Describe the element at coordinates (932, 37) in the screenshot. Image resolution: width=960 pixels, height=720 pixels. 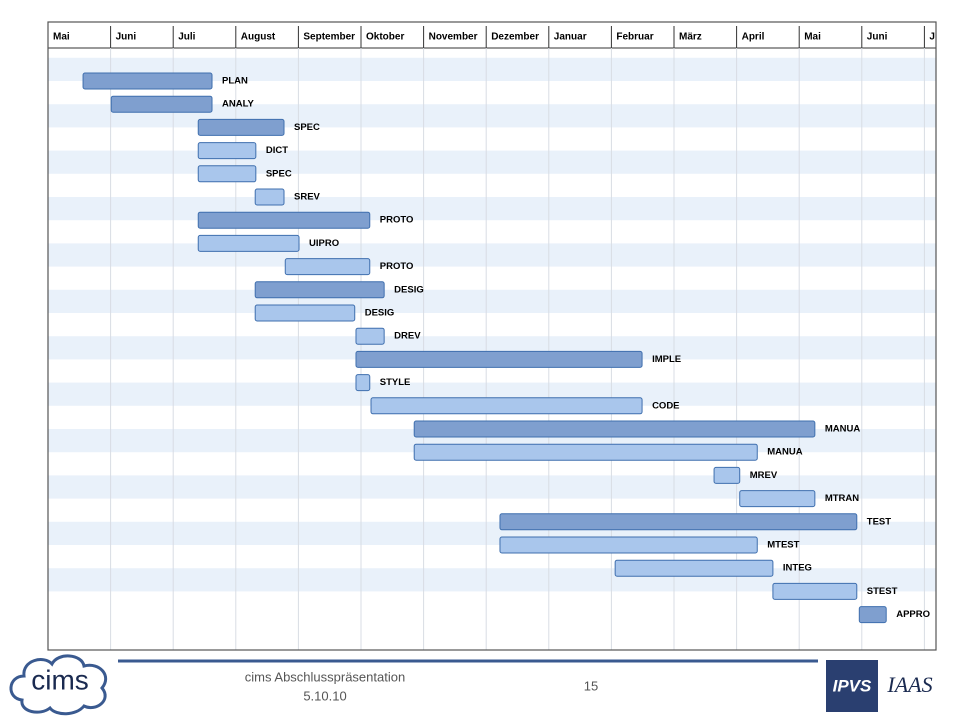
I see `month-label: J` at that location.